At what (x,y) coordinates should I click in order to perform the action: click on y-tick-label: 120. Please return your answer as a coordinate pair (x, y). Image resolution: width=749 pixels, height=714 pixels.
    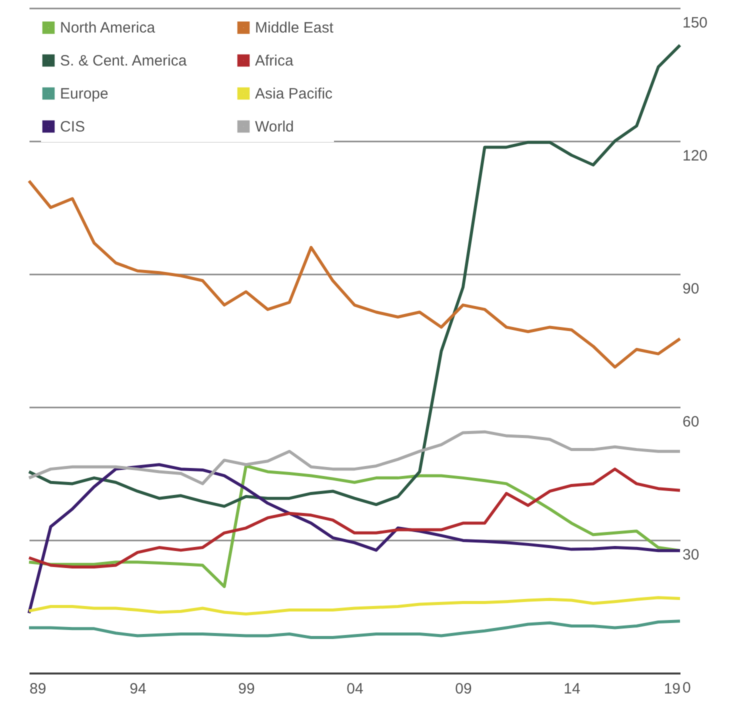
    Looking at the image, I should click on (695, 156).